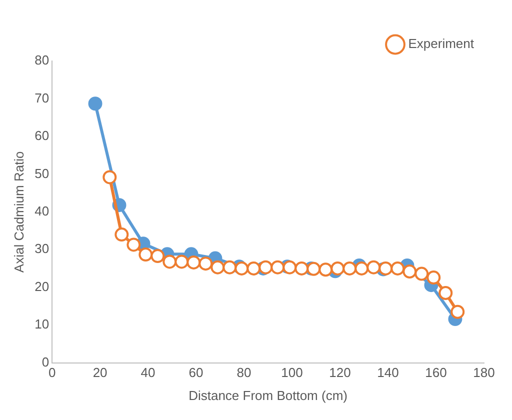 This screenshot has height=420, width=512. Describe the element at coordinates (388, 372) in the screenshot. I see `x-tick-label: 140` at that location.